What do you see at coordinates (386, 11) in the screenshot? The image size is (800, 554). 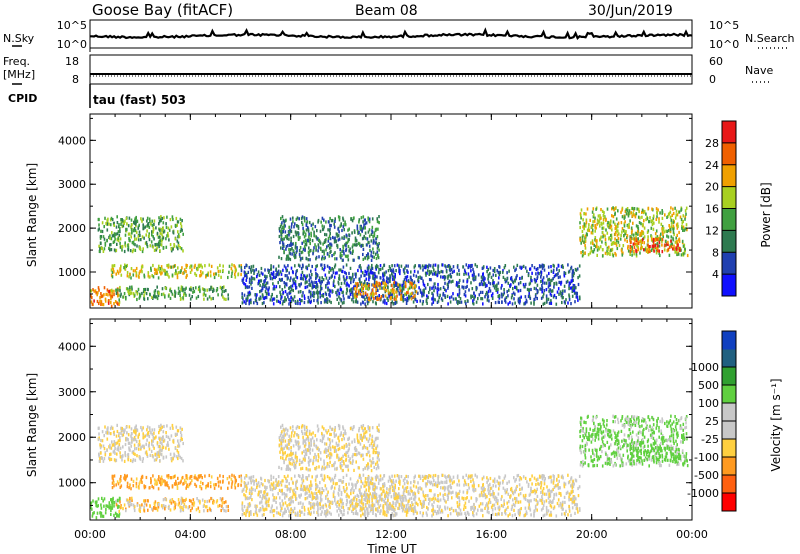 I see `beam-title: Beam 08` at bounding box center [386, 11].